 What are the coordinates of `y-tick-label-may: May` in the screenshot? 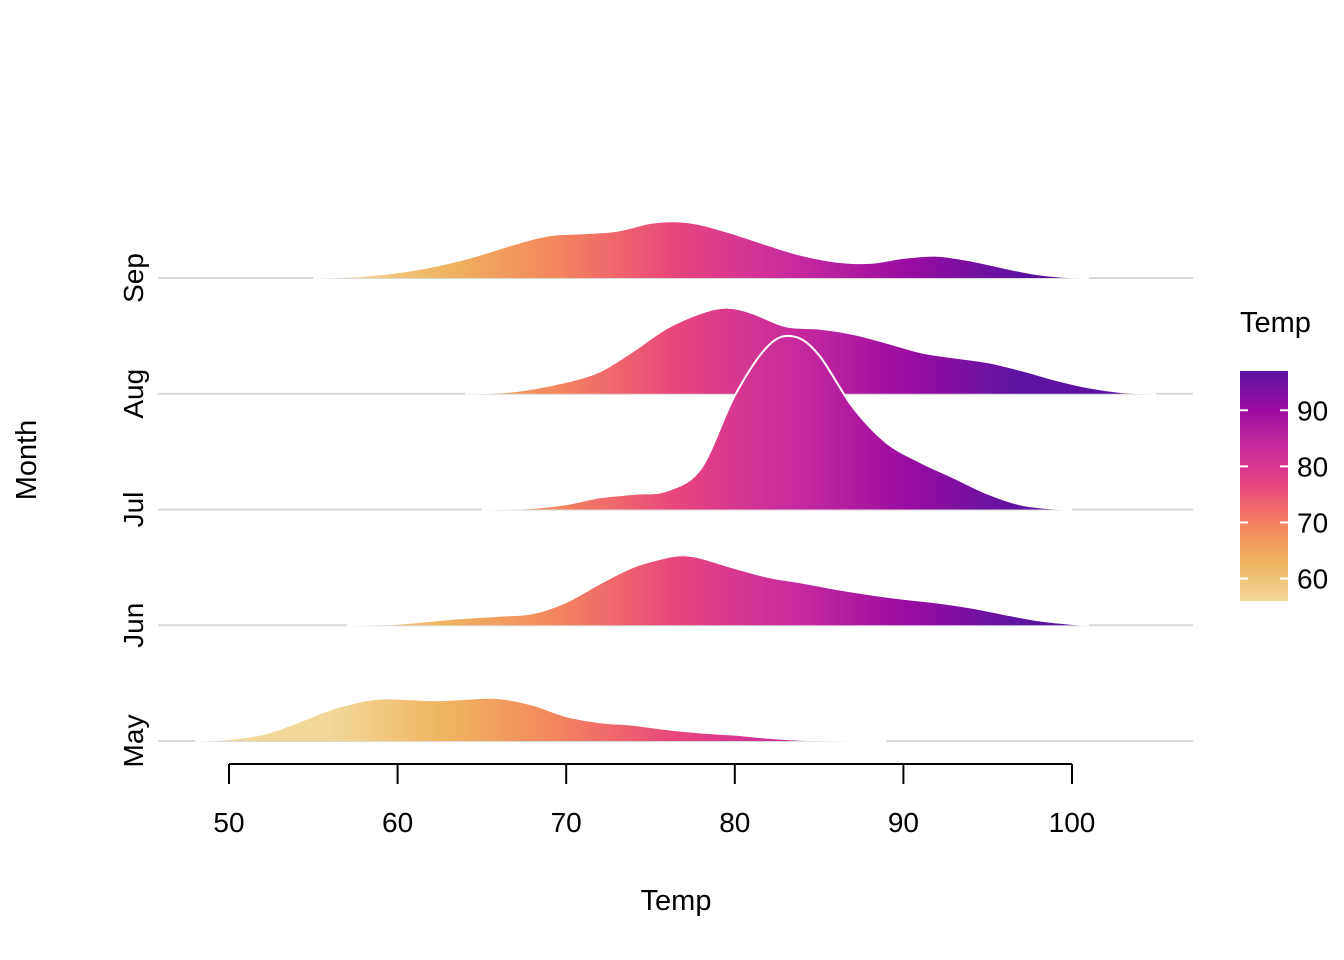 It's located at (133, 741).